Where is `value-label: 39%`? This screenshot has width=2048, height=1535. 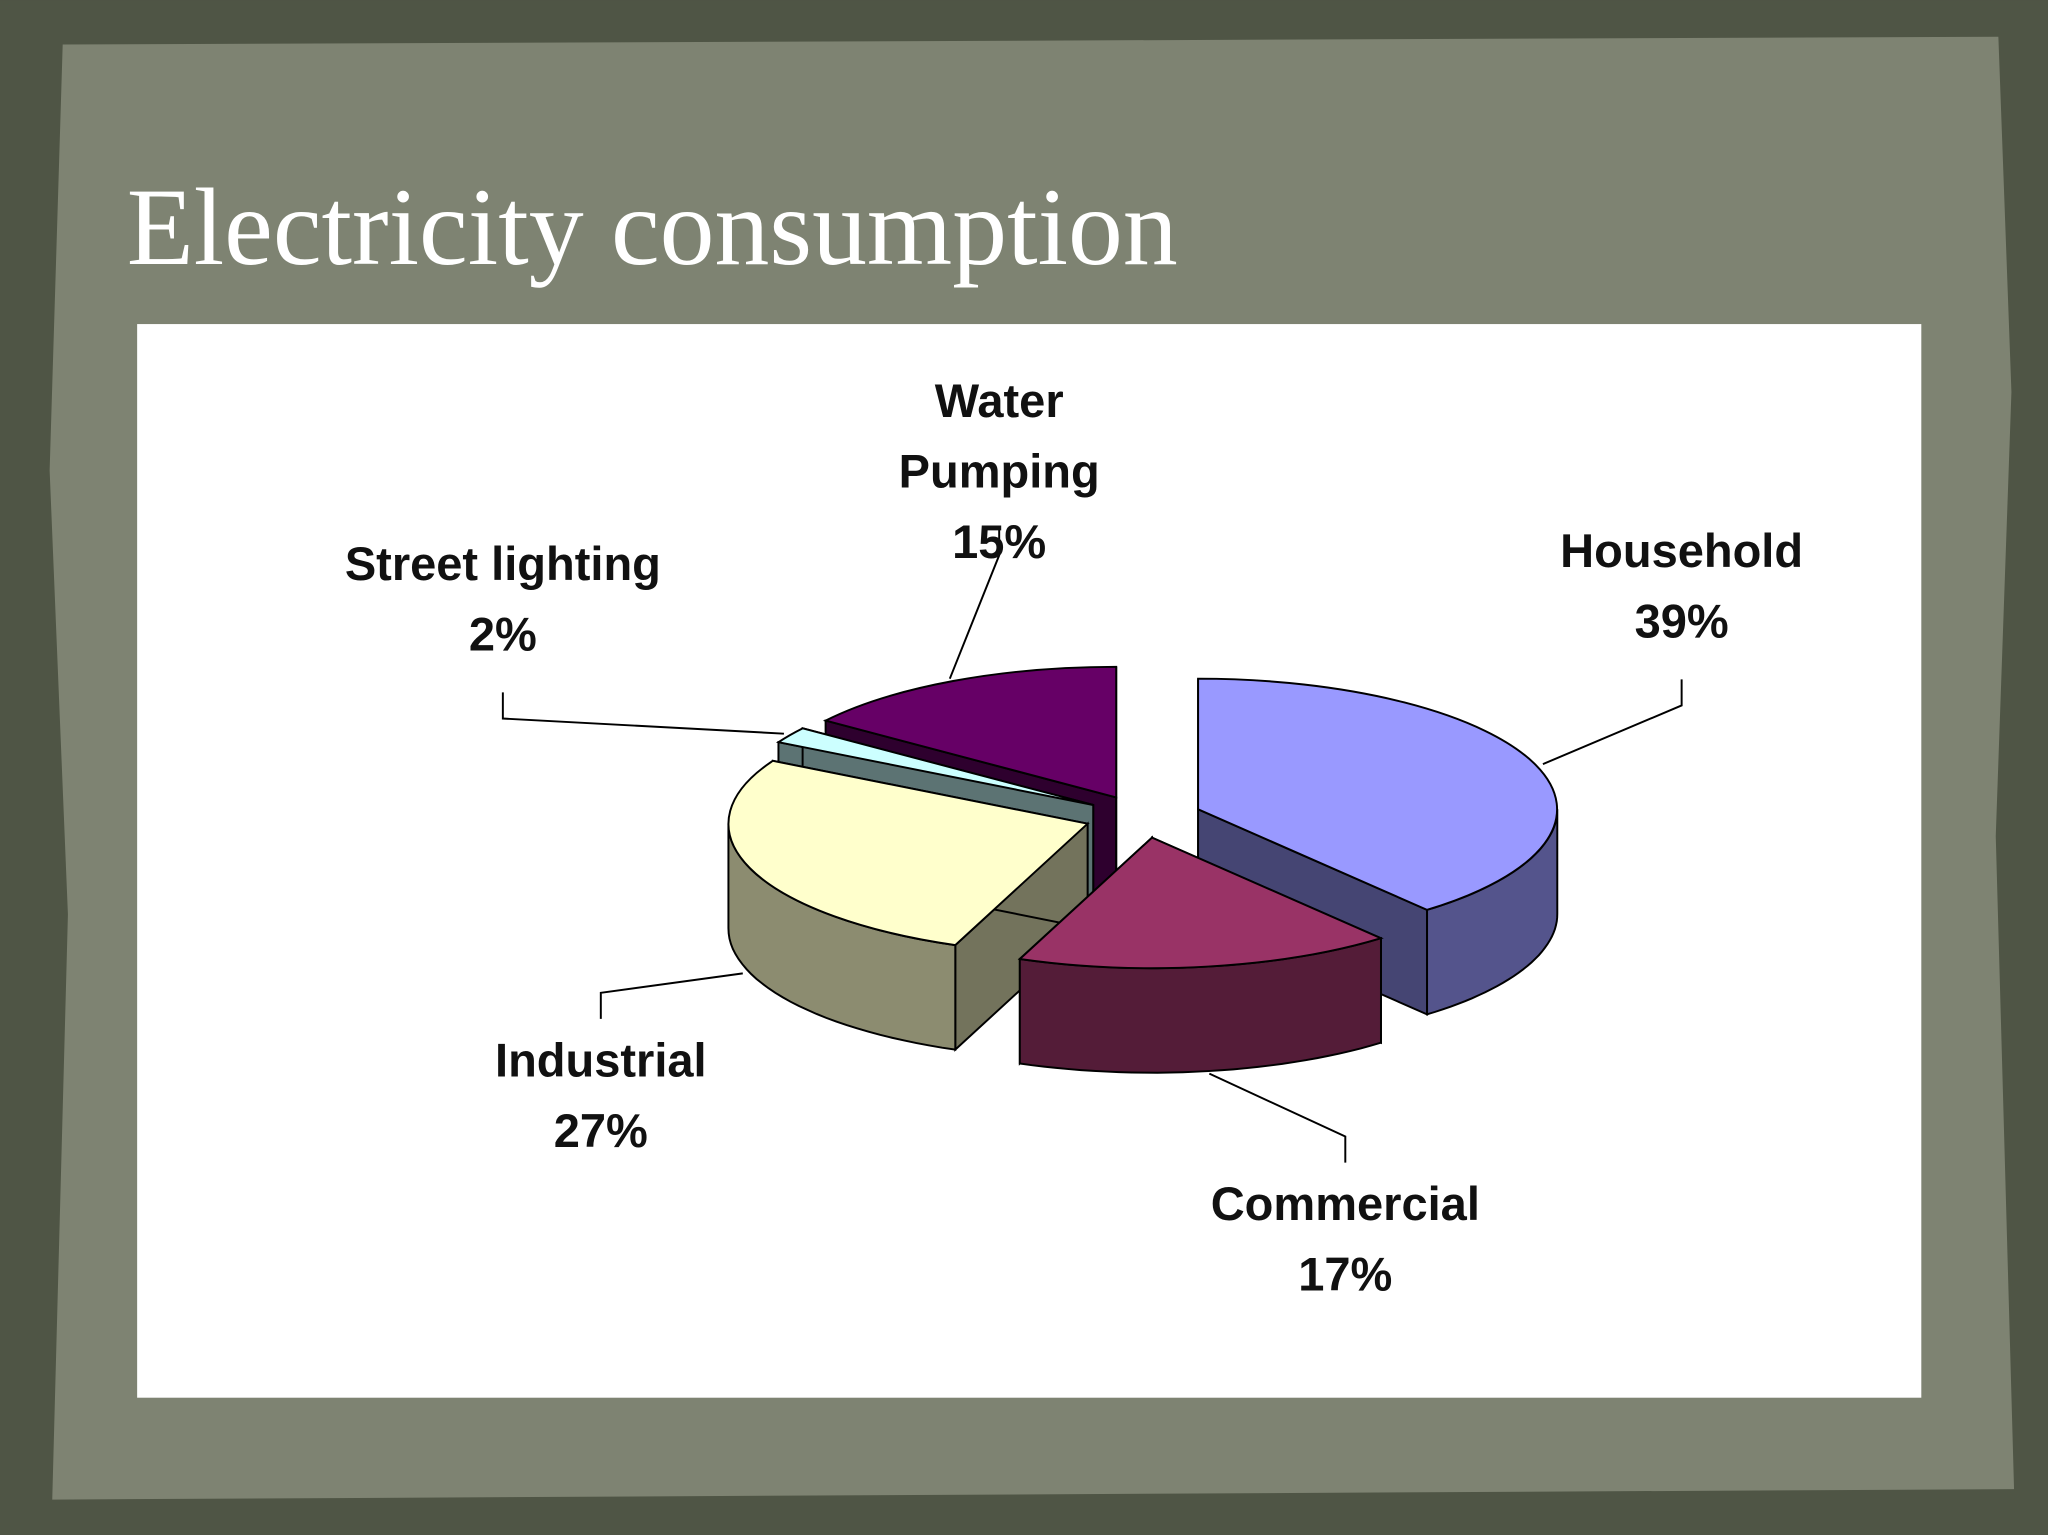
value-label: 39% is located at coordinates (1681, 621).